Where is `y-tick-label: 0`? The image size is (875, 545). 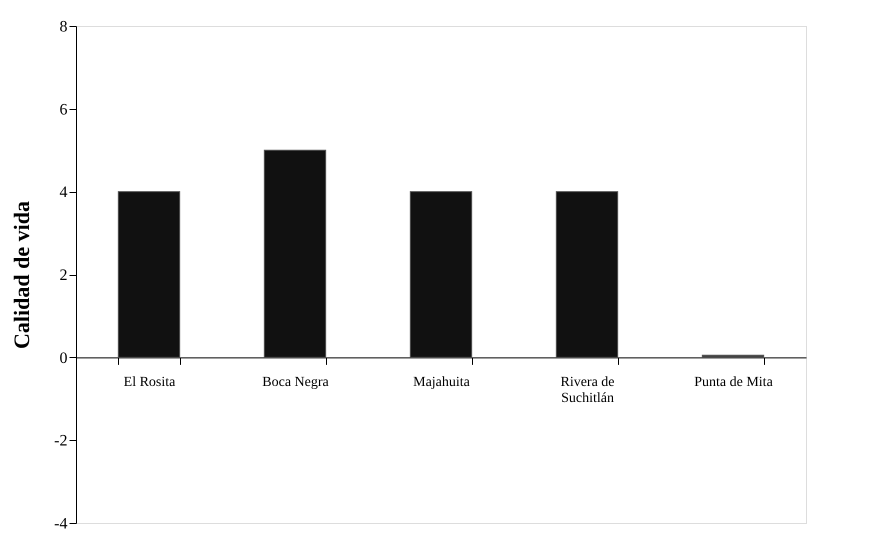
y-tick-label: 0 is located at coordinates (64, 358).